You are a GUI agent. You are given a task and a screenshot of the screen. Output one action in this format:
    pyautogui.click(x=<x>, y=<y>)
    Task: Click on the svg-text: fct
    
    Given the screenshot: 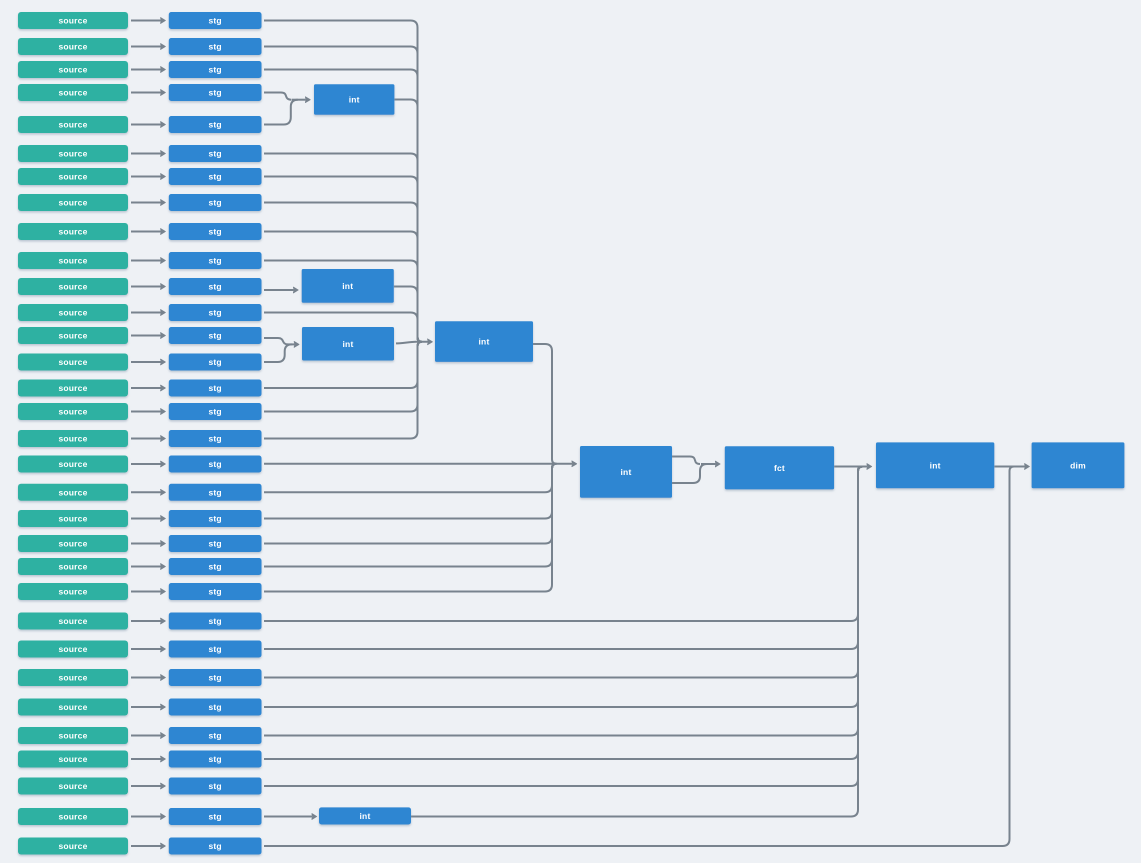 What is the action you would take?
    pyautogui.click(x=779, y=468)
    